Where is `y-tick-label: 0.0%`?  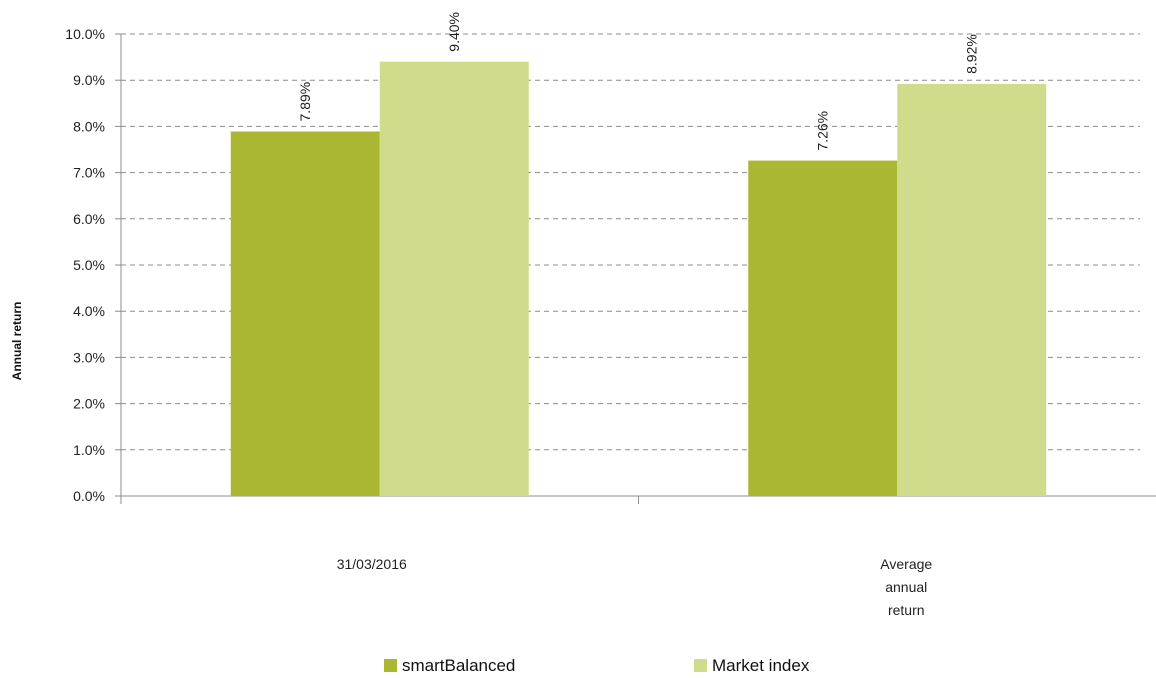
y-tick-label: 0.0% is located at coordinates (89, 496).